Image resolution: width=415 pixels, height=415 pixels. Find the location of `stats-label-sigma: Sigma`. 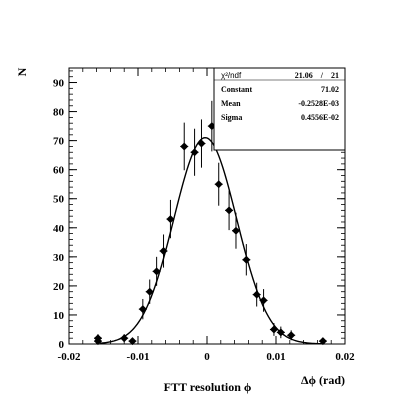

stats-label-sigma: Sigma is located at coordinates (231, 117).